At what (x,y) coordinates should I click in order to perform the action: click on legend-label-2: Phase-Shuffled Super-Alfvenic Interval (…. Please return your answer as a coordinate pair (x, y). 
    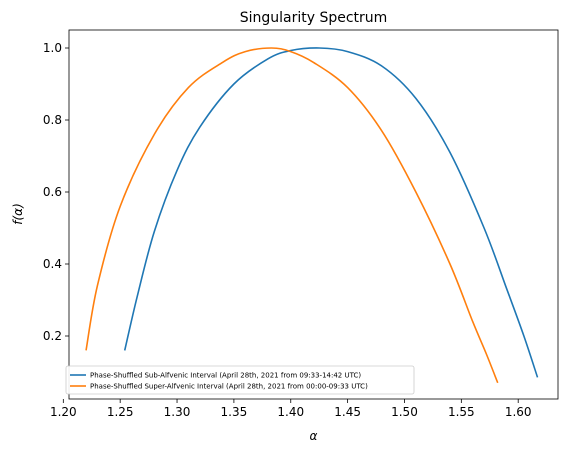
    Looking at the image, I should click on (229, 387).